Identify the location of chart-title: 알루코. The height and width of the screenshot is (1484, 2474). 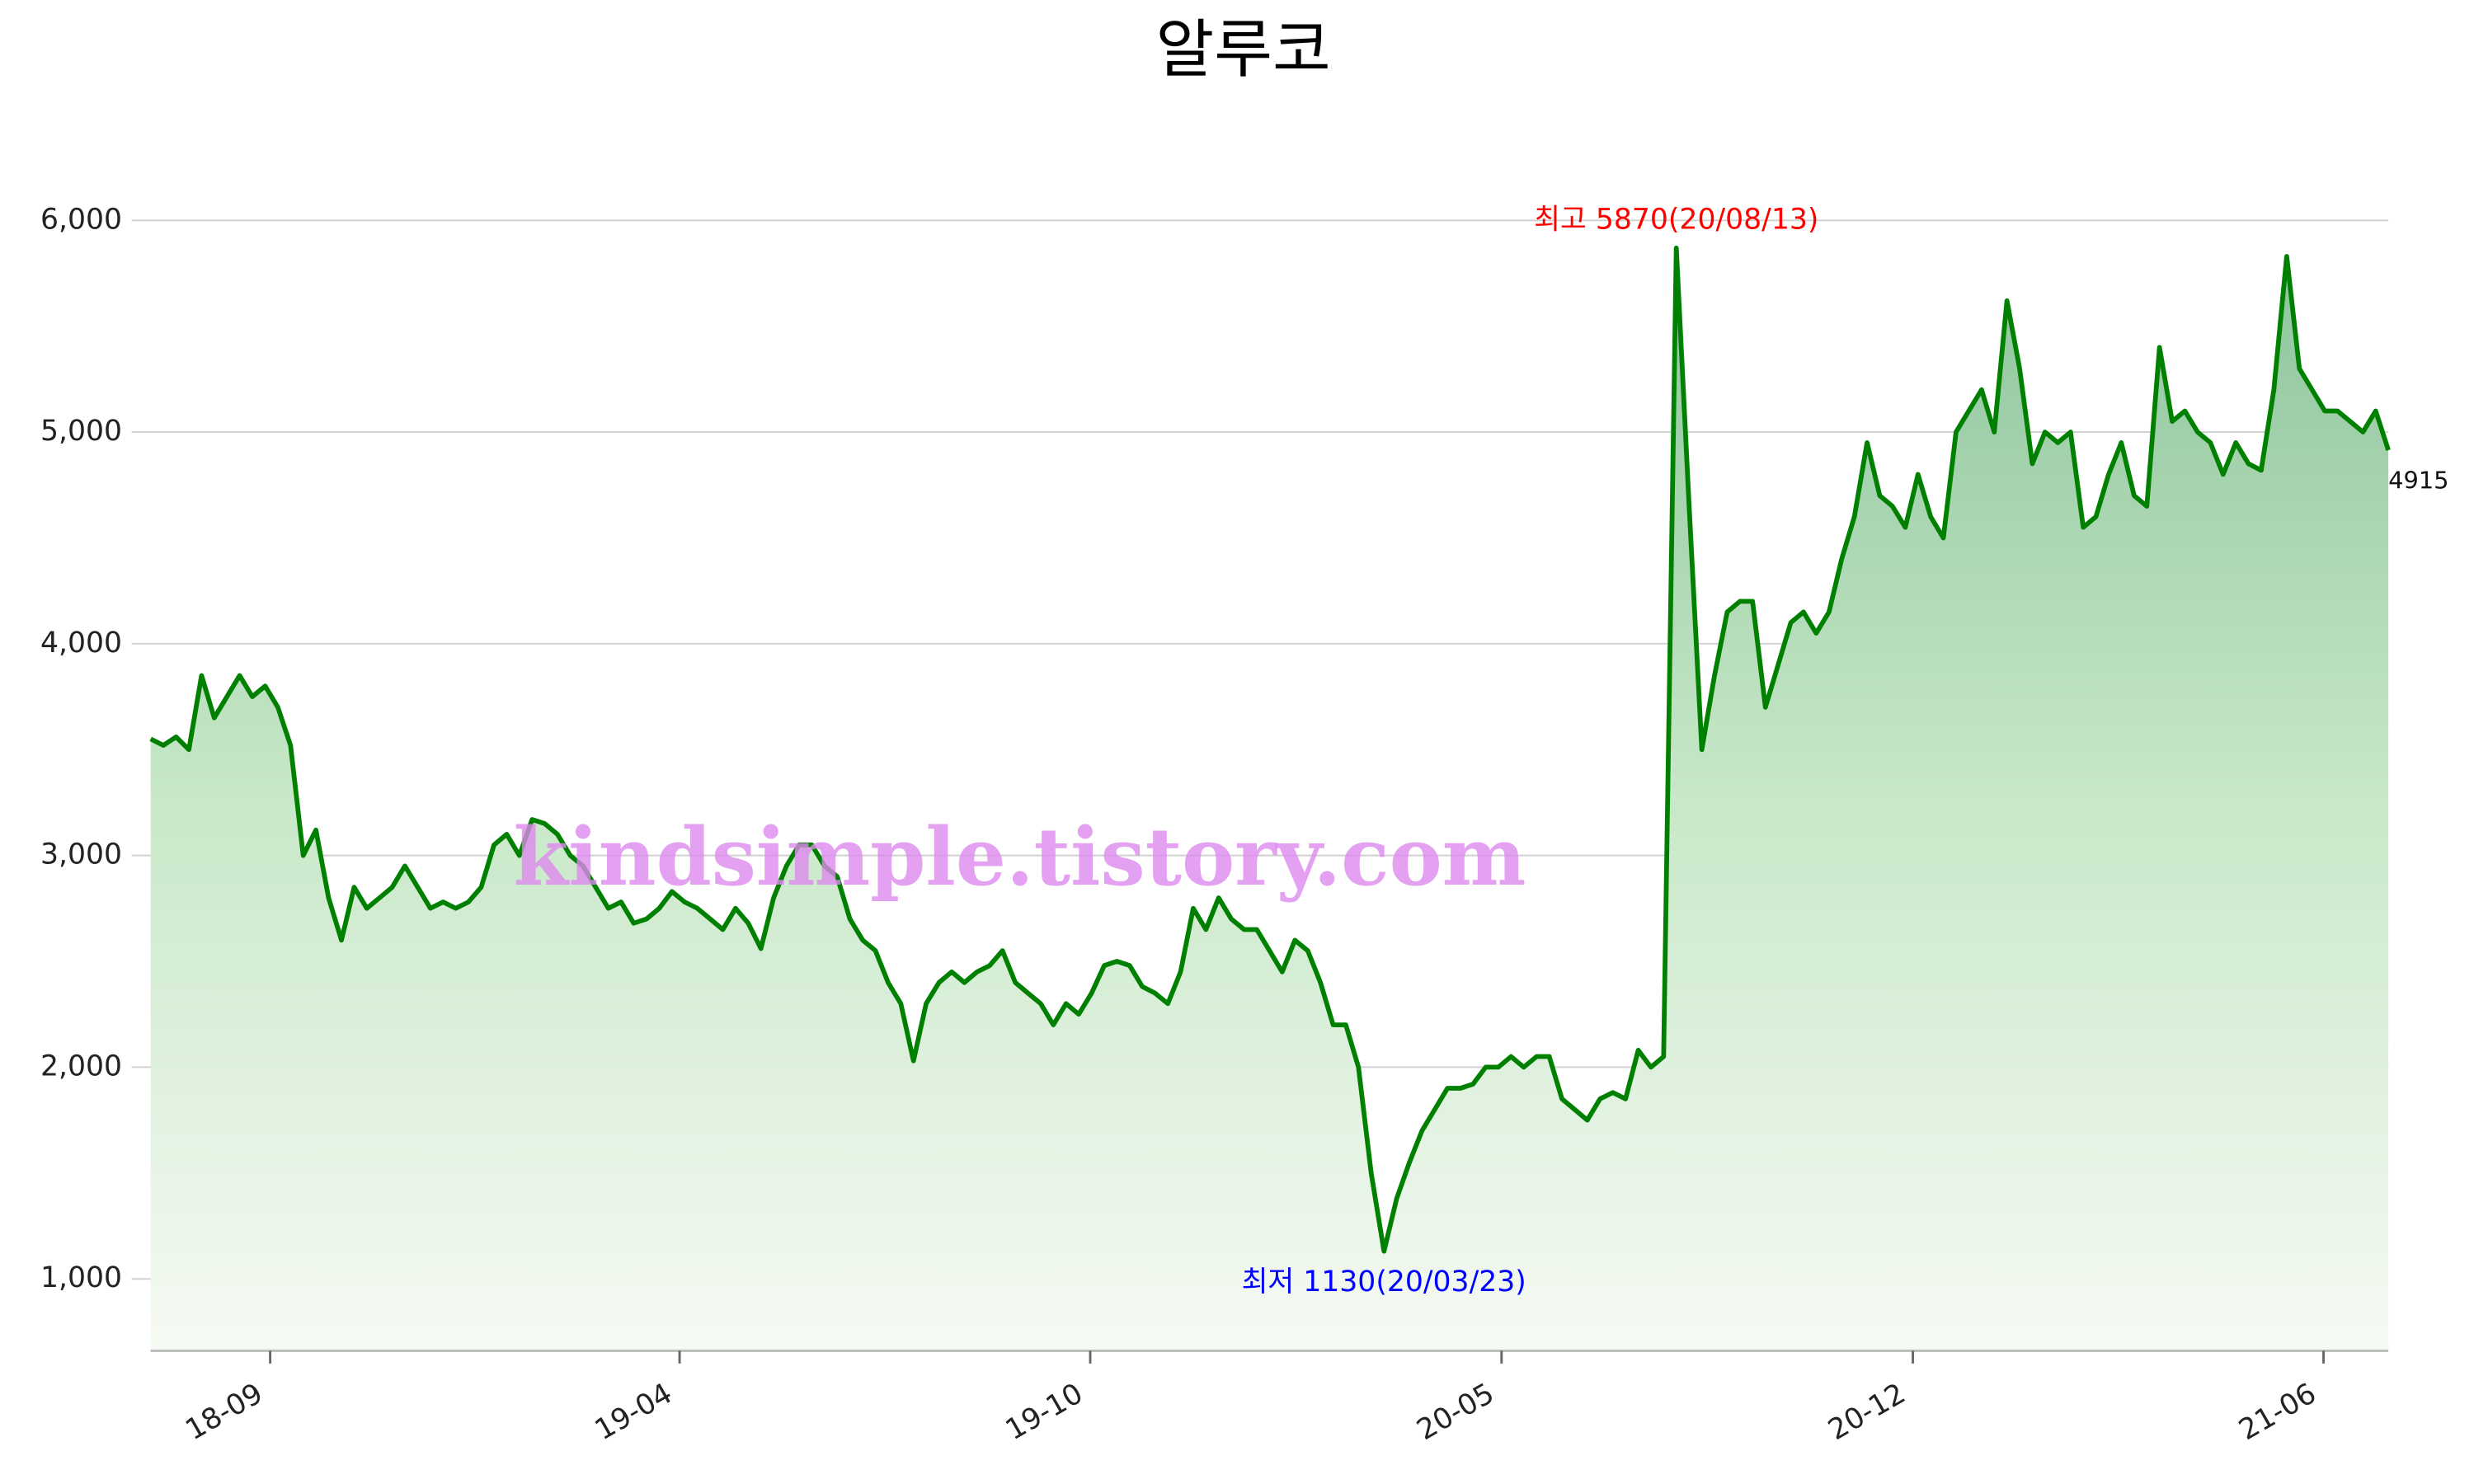
(1243, 50).